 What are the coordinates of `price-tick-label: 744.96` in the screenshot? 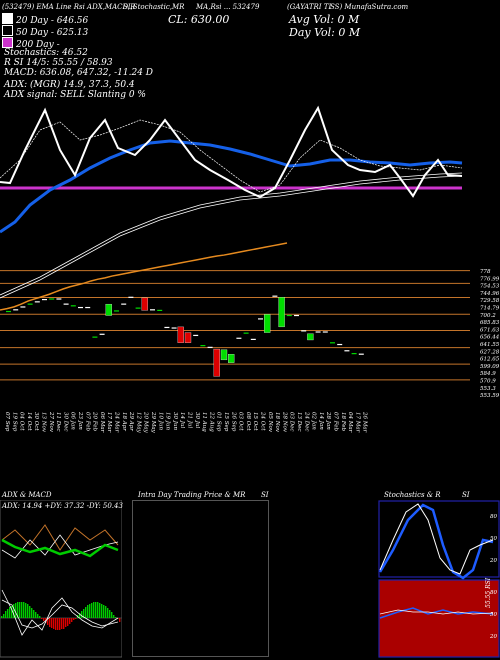 It's located at (490, 294).